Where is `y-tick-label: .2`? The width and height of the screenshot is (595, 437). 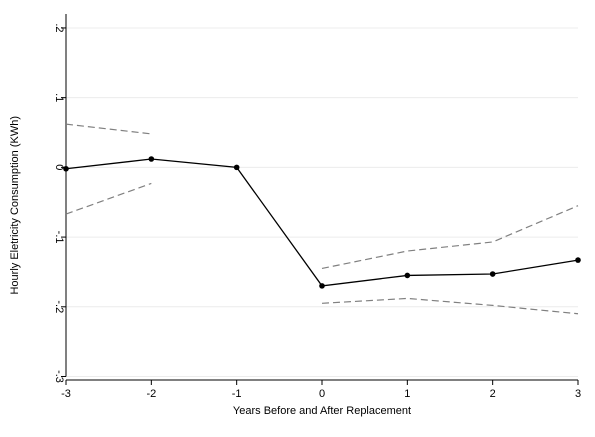 y-tick-label: .2 is located at coordinates (59, 27).